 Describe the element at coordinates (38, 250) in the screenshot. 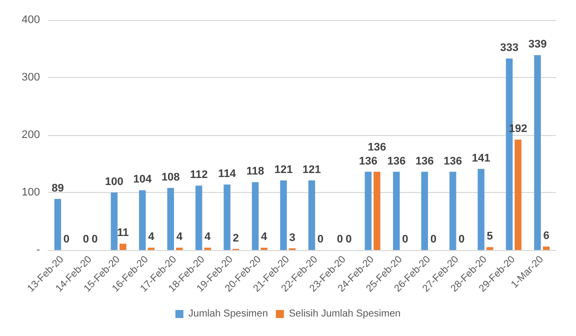

I see `y-tick-label: -` at that location.